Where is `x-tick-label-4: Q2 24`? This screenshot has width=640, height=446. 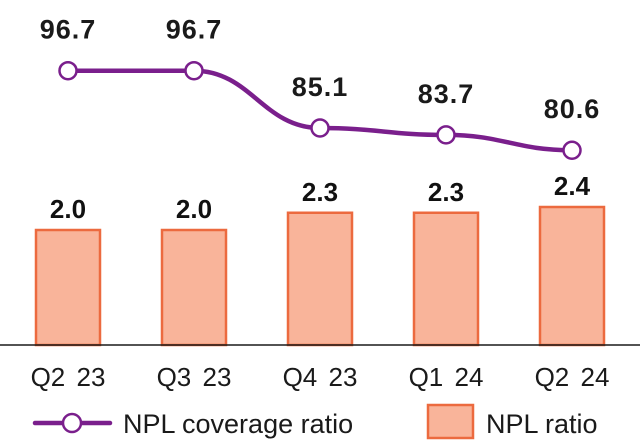 x-tick-label-4: Q2 24 is located at coordinates (572, 377).